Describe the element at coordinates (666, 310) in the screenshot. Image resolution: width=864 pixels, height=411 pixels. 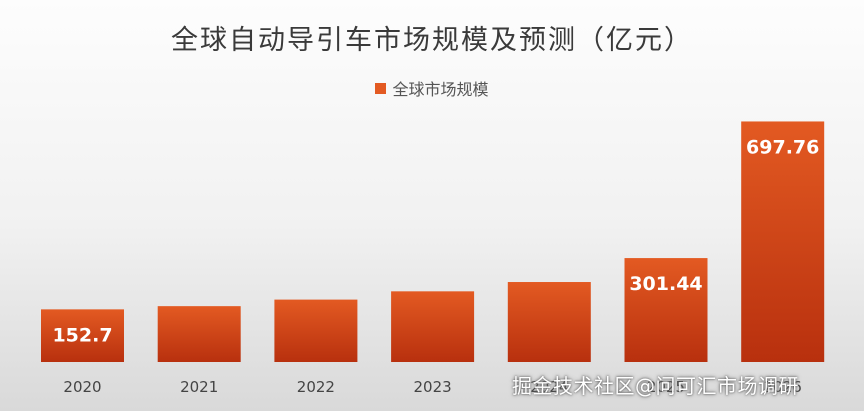
I see `bar-2025` at that location.